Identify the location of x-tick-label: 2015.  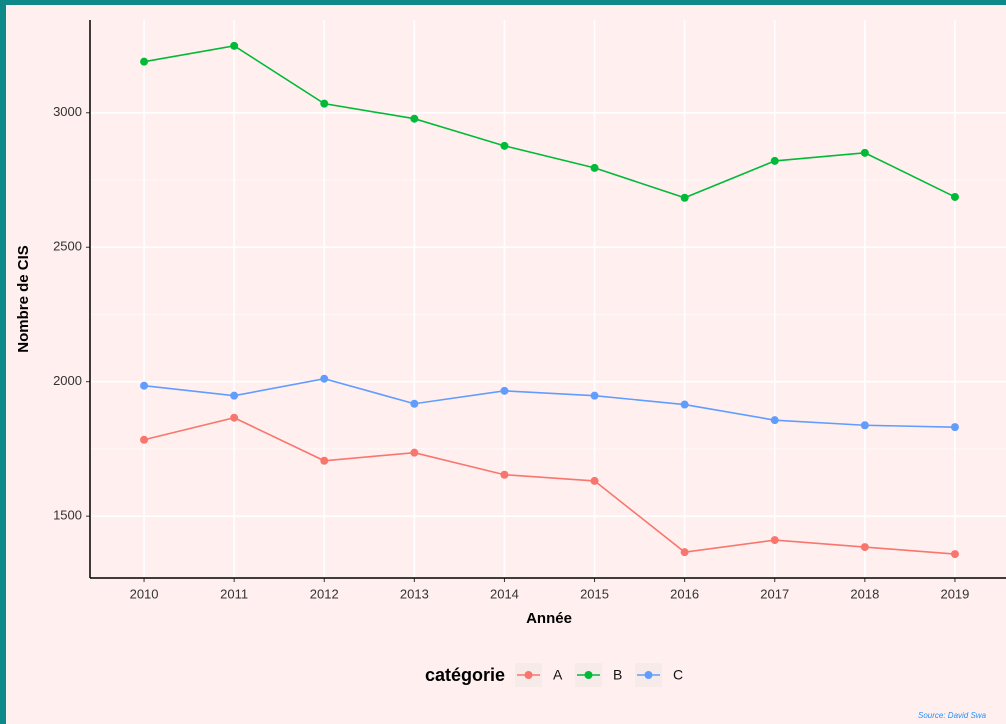
(594, 593).